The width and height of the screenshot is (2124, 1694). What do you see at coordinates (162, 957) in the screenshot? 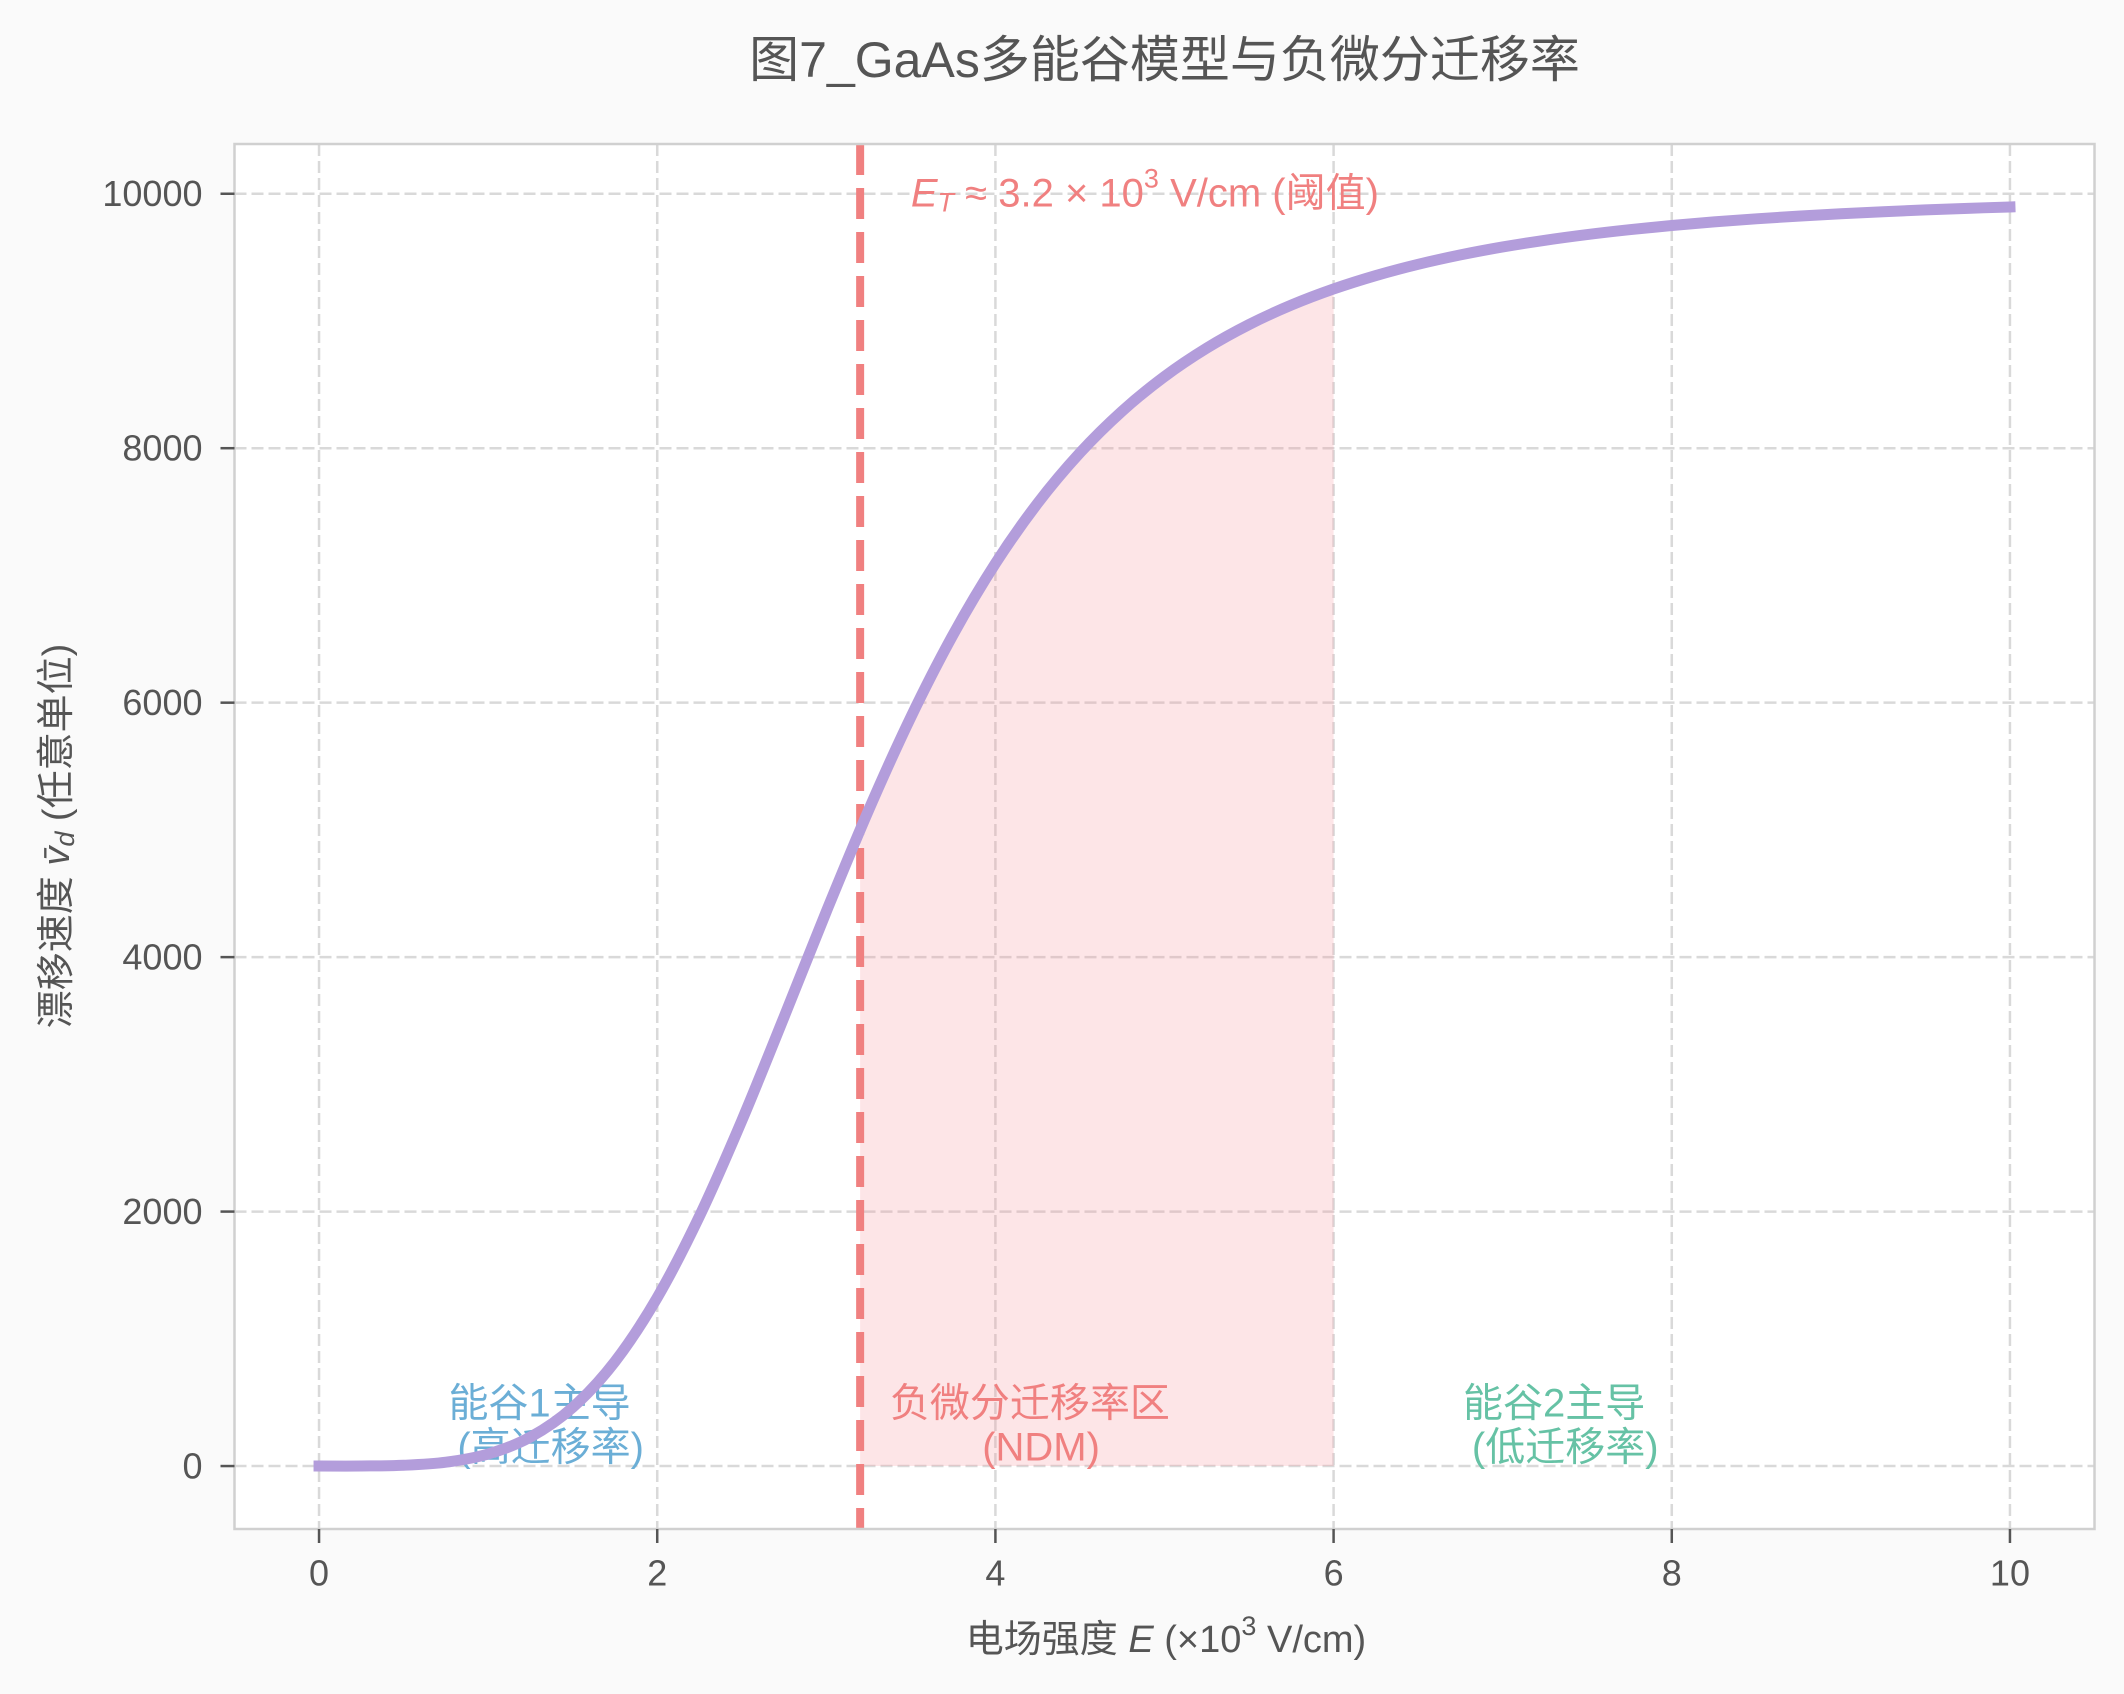
I see `y-tick-label: 4000` at bounding box center [162, 957].